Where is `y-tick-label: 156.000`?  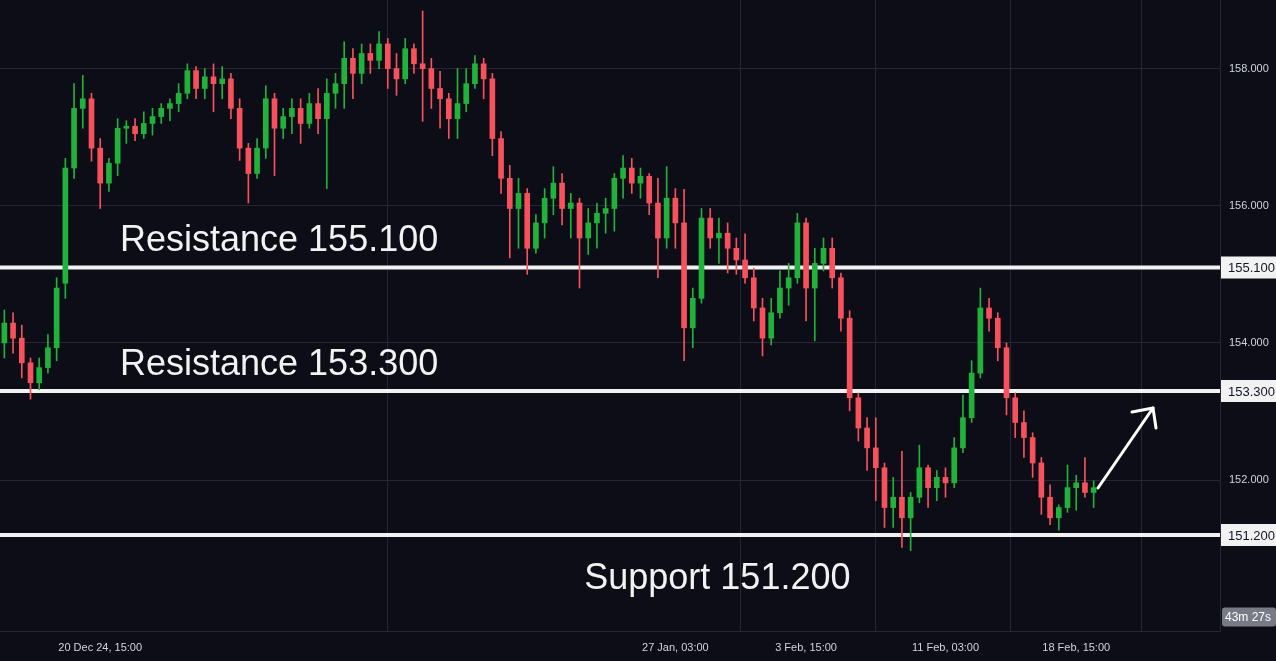
y-tick-label: 156.000 is located at coordinates (1249, 204).